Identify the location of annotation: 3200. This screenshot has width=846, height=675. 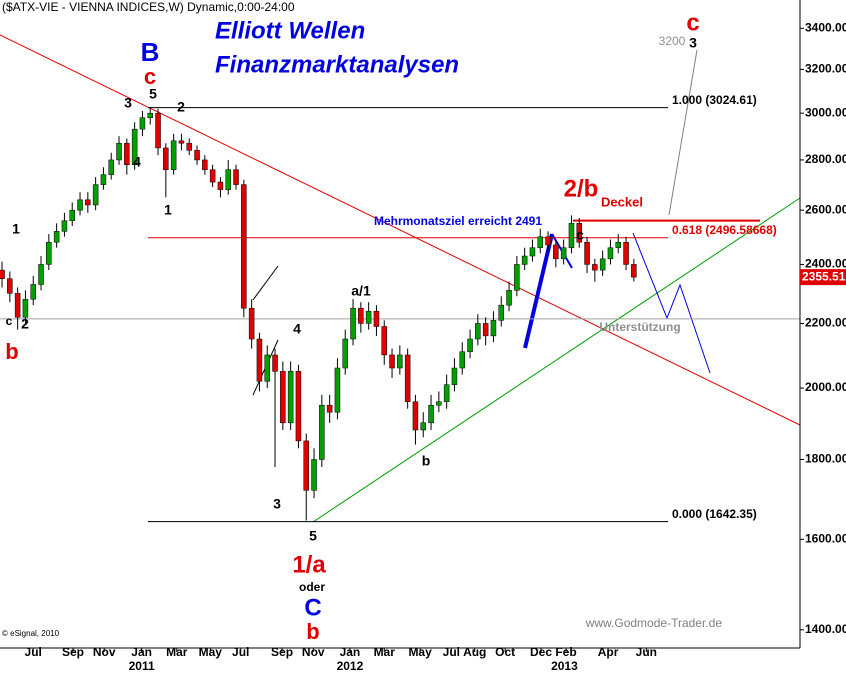
(672, 41).